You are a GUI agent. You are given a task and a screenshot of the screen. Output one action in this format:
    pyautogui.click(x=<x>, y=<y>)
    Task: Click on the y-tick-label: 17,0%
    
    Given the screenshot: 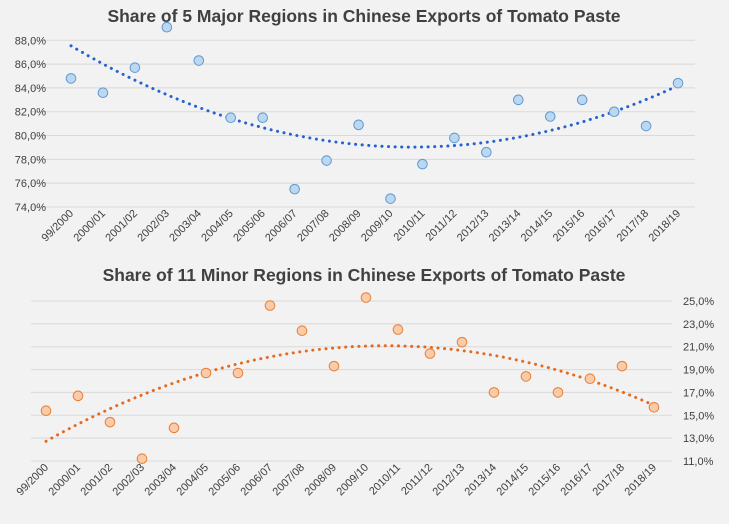 What is the action you would take?
    pyautogui.click(x=698, y=393)
    